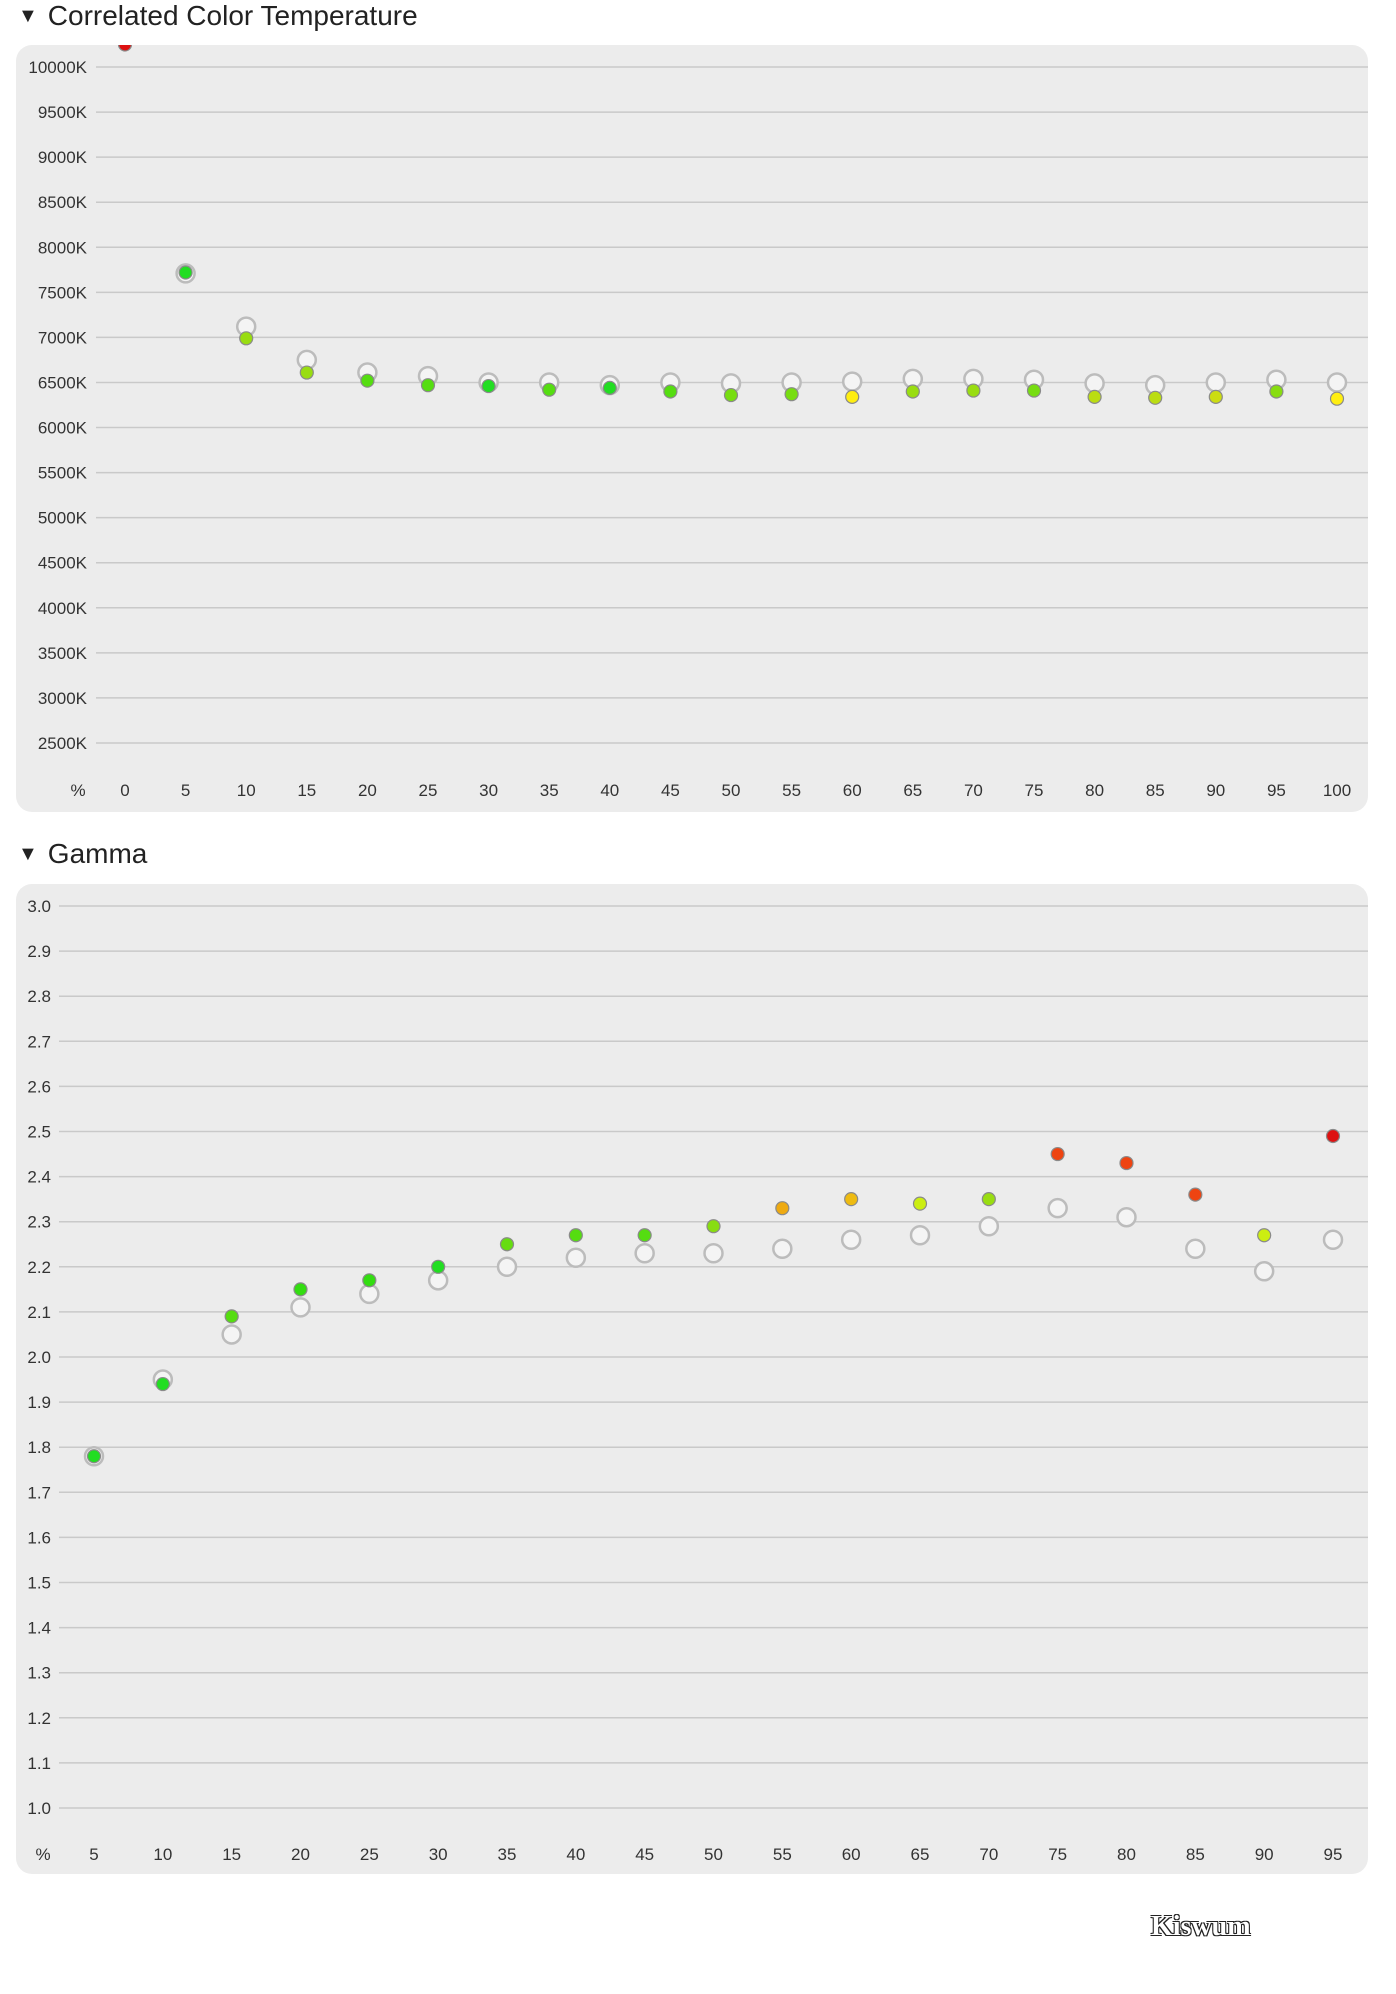 The width and height of the screenshot is (1396, 1994). Describe the element at coordinates (973, 790) in the screenshot. I see `x-tick-label: 70` at that location.